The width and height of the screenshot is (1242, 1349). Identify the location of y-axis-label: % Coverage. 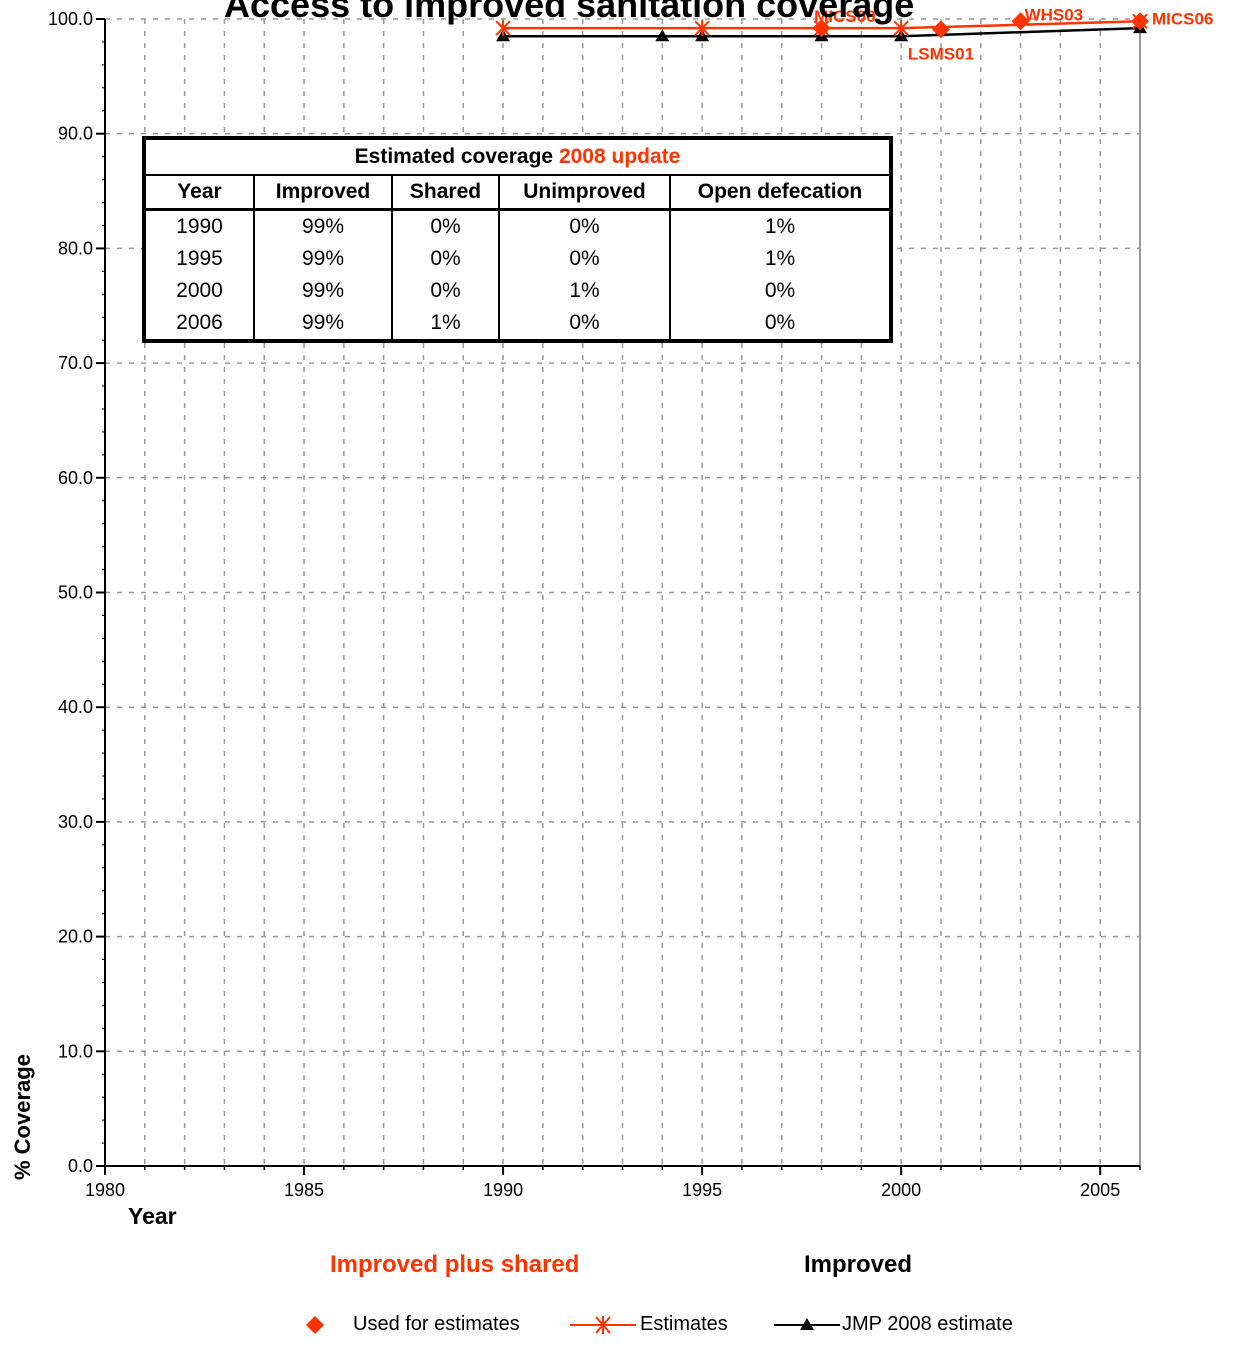
(22, 1117).